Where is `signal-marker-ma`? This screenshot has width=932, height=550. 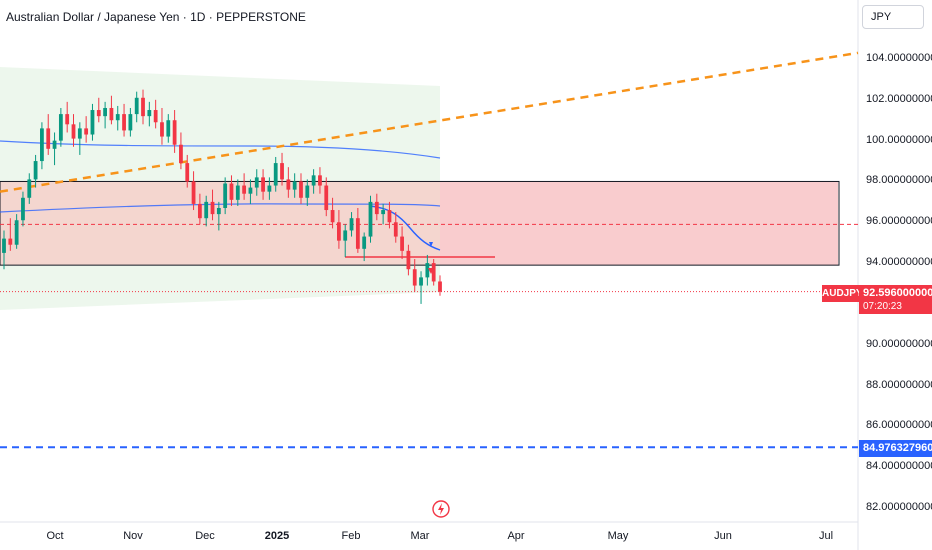
signal-marker-ma is located at coordinates (431, 244).